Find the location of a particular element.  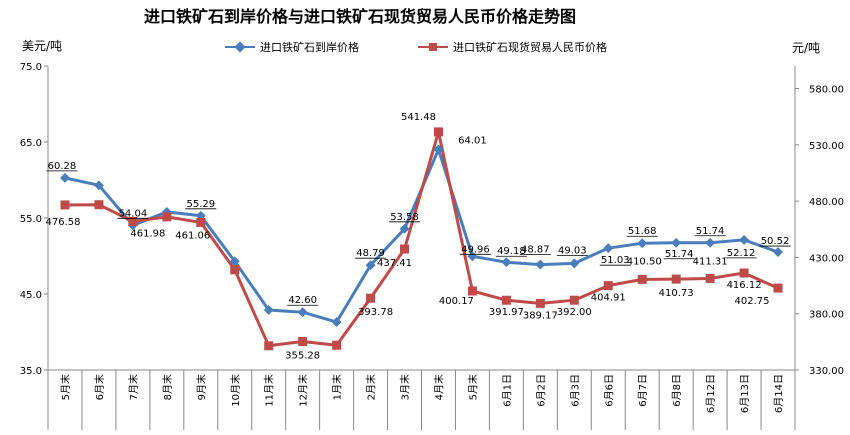

series-1-data-label: 49.18 is located at coordinates (511, 251).